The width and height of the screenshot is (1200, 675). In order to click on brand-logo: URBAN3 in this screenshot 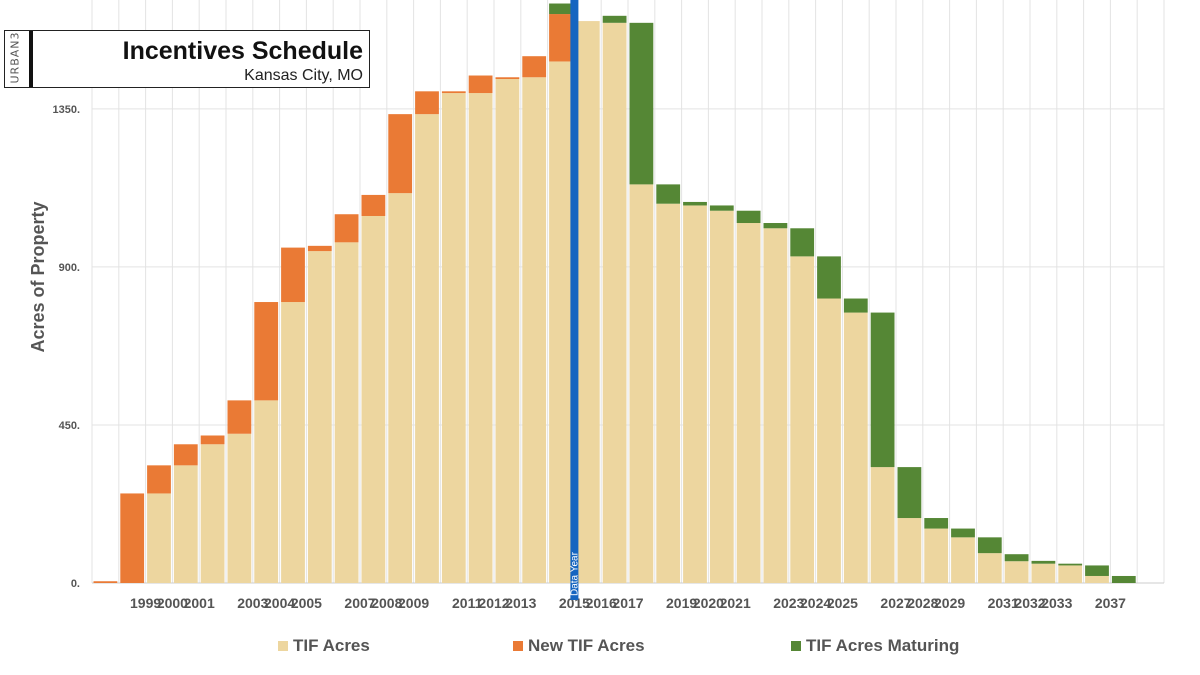, I will do `click(19, 59)`.